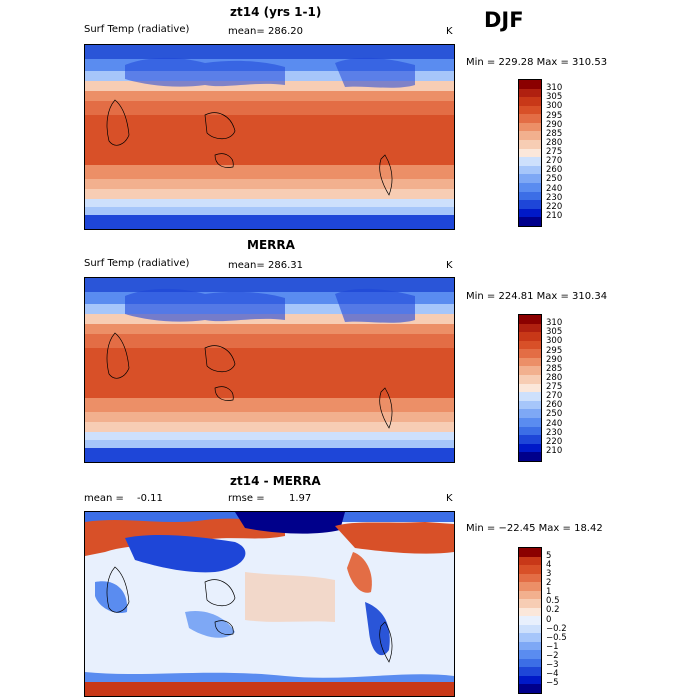 The width and height of the screenshot is (700, 700). What do you see at coordinates (554, 97) in the screenshot?
I see `colorbar-tick-label: 305` at bounding box center [554, 97].